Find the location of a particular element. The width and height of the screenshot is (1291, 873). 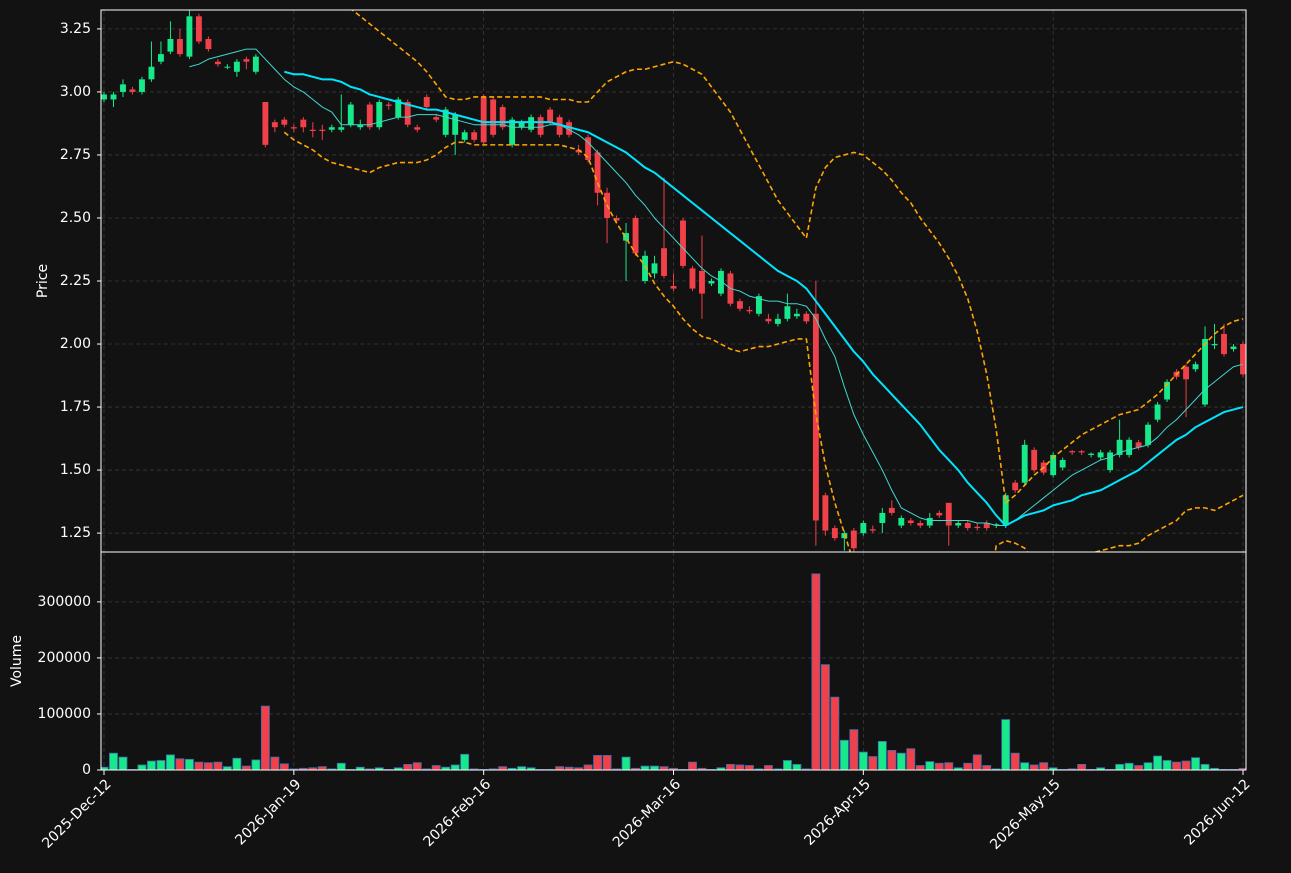

y-tick-label: 3.00 is located at coordinates (75, 92).